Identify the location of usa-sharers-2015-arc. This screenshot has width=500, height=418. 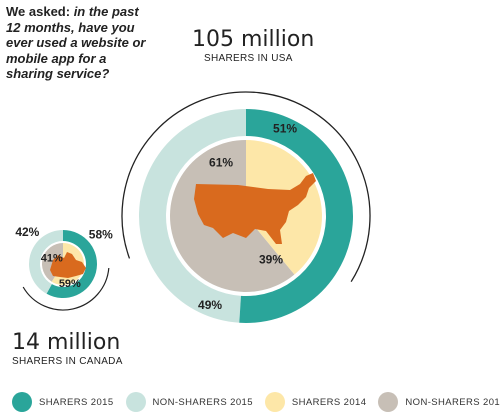
(296, 216).